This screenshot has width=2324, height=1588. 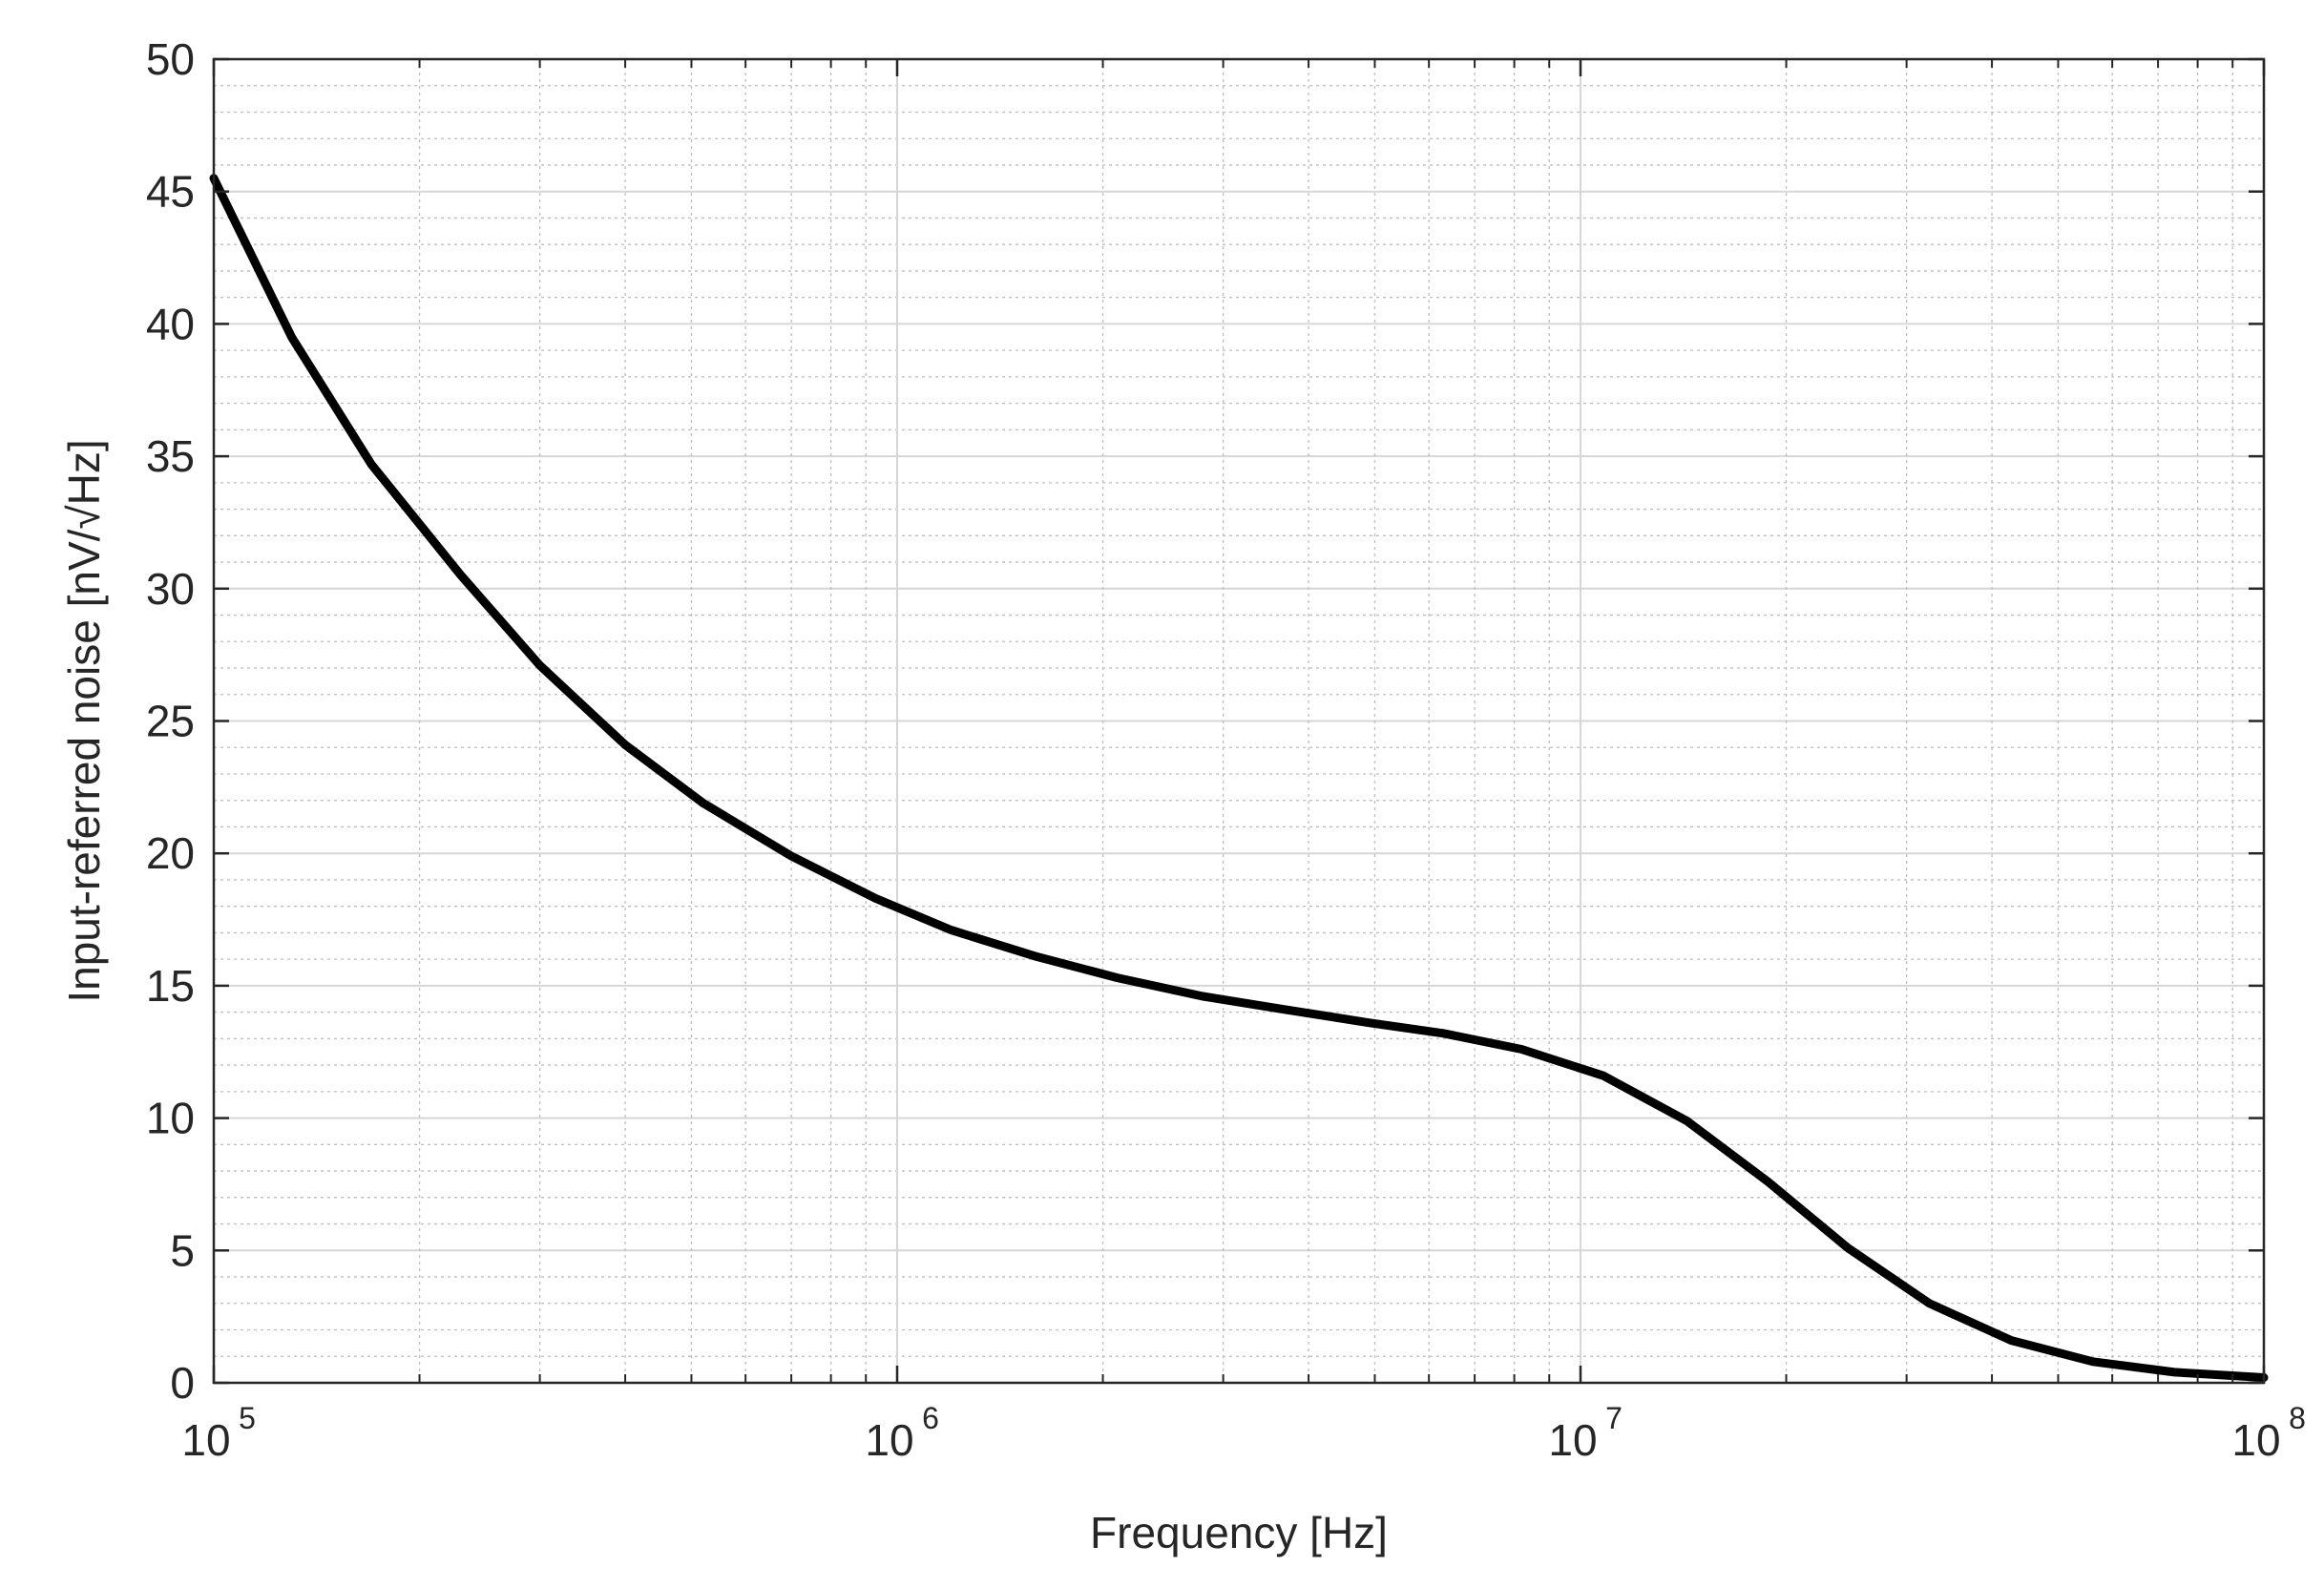 What do you see at coordinates (182, 1383) in the screenshot?
I see `y-tick-label: 0` at bounding box center [182, 1383].